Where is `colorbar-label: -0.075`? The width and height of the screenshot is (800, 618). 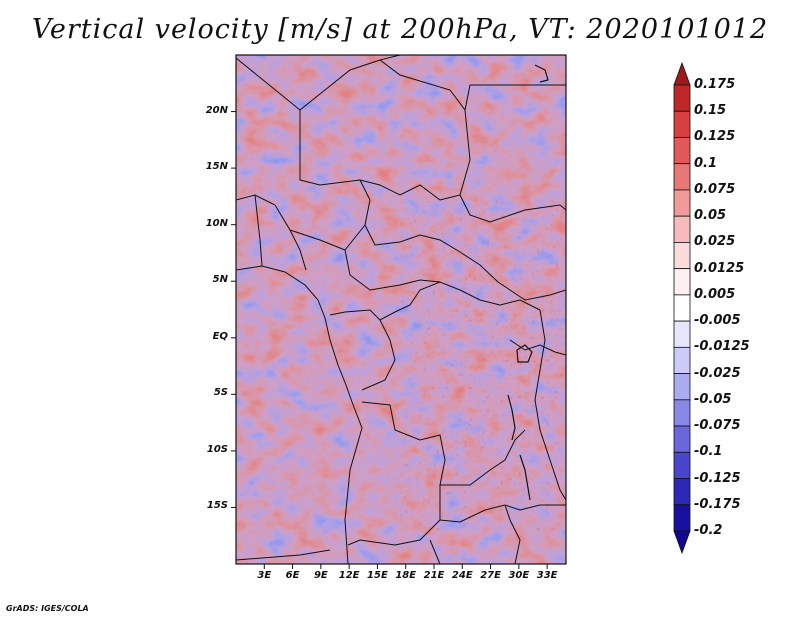 colorbar-label: -0.075 is located at coordinates (717, 426).